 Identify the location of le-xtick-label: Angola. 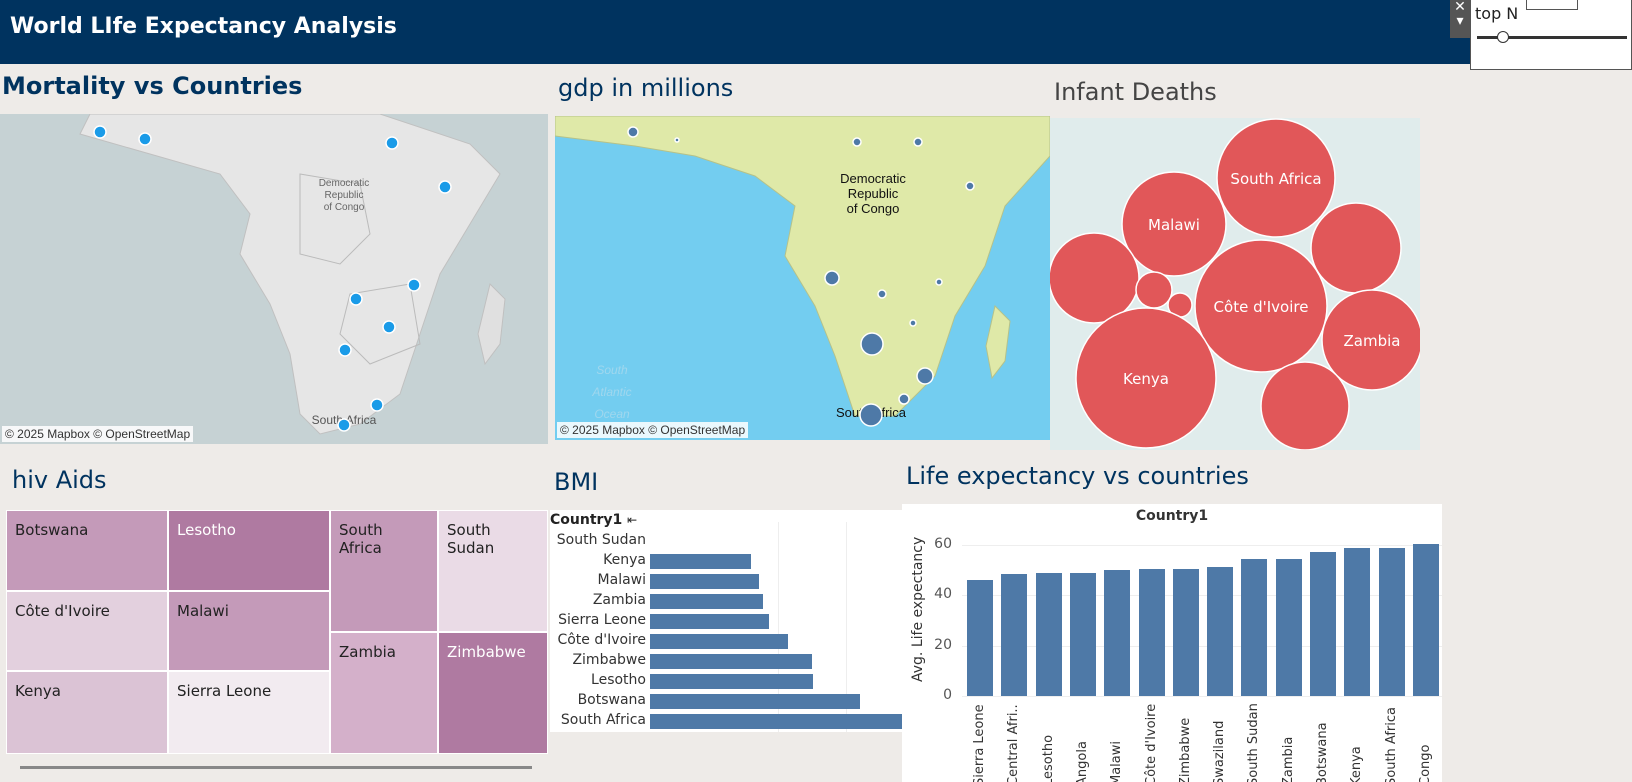
(1082, 761).